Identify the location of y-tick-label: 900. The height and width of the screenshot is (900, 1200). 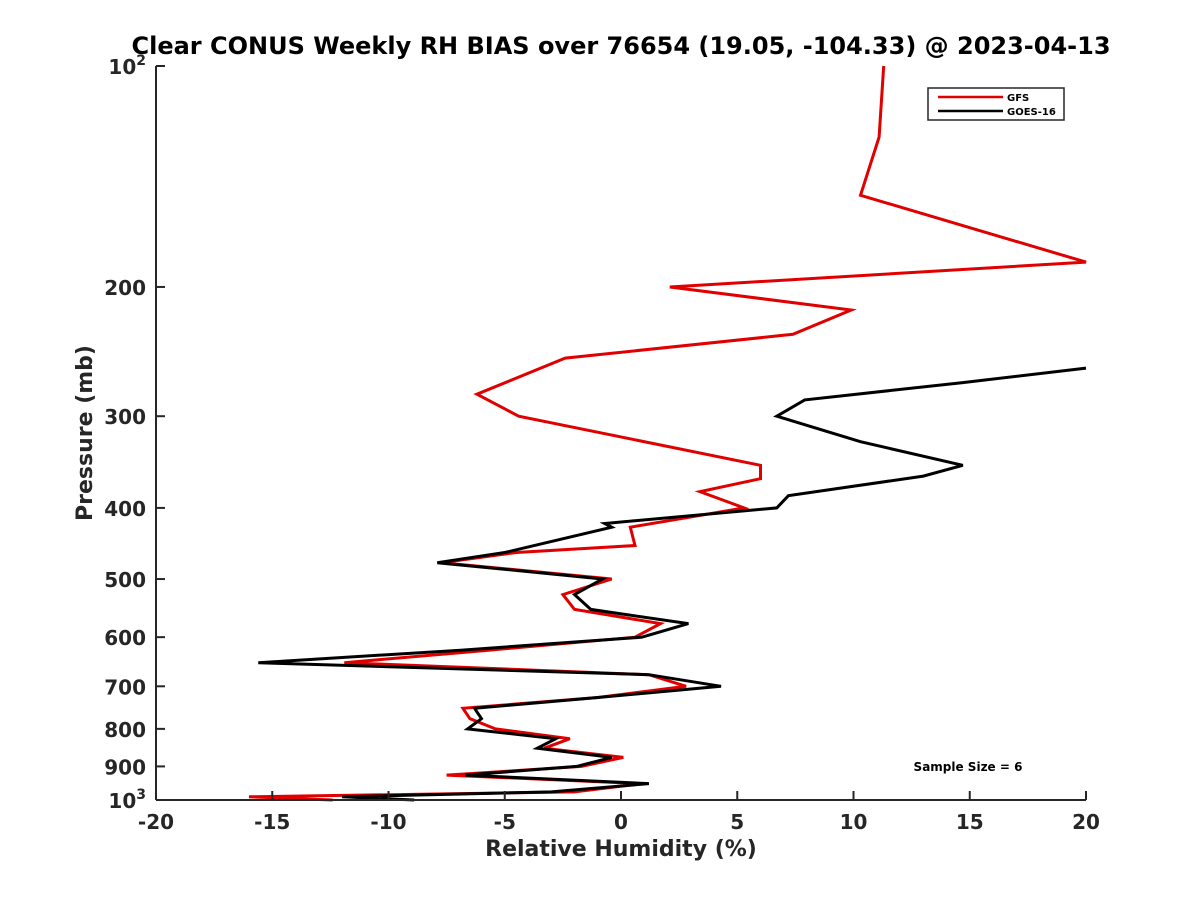
(125, 767).